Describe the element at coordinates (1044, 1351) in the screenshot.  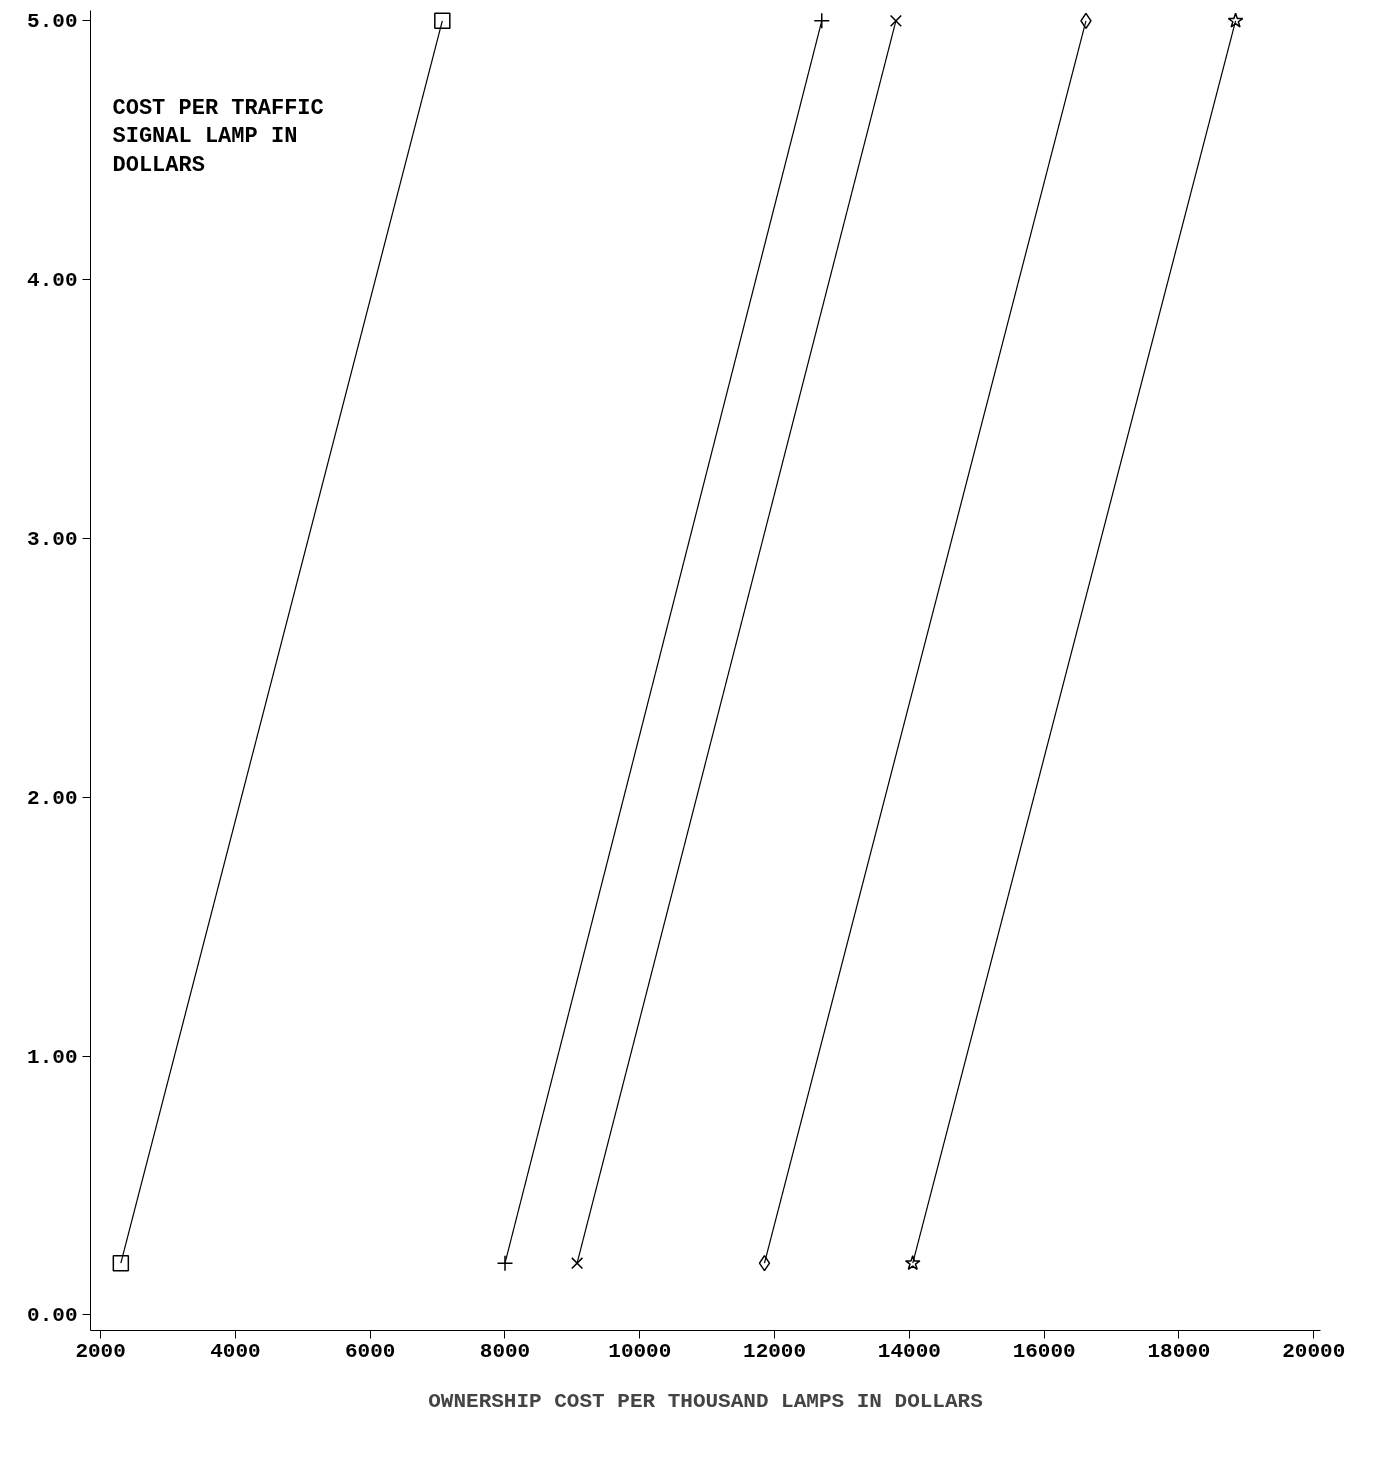
I see `x-tick-label: 16000` at that location.